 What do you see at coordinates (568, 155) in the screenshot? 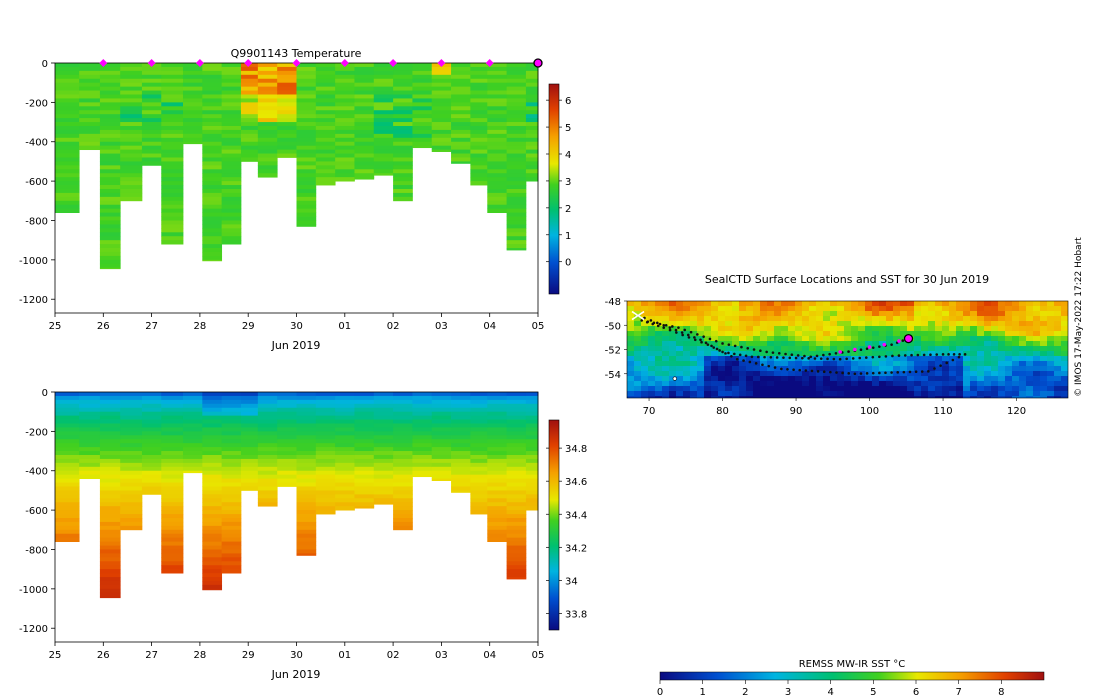
I see `colorbar-tick-label: 4` at bounding box center [568, 155].